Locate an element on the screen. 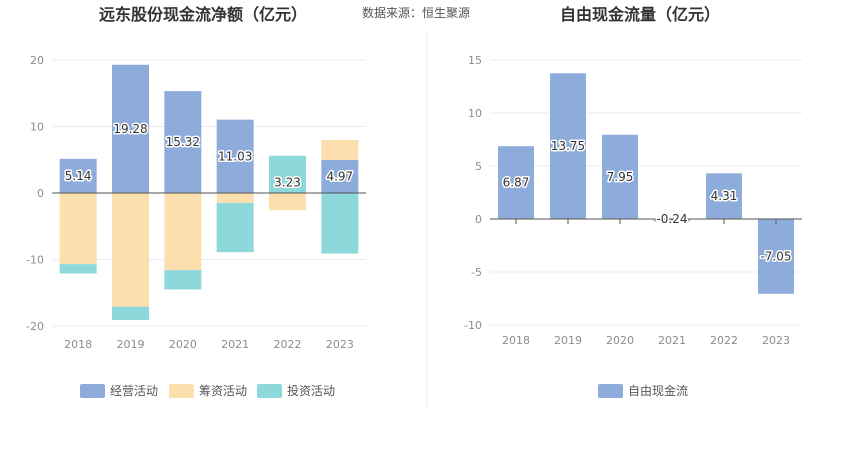 This screenshot has height=458, width=850. right-data-label-2023: -7.05 is located at coordinates (775, 256).